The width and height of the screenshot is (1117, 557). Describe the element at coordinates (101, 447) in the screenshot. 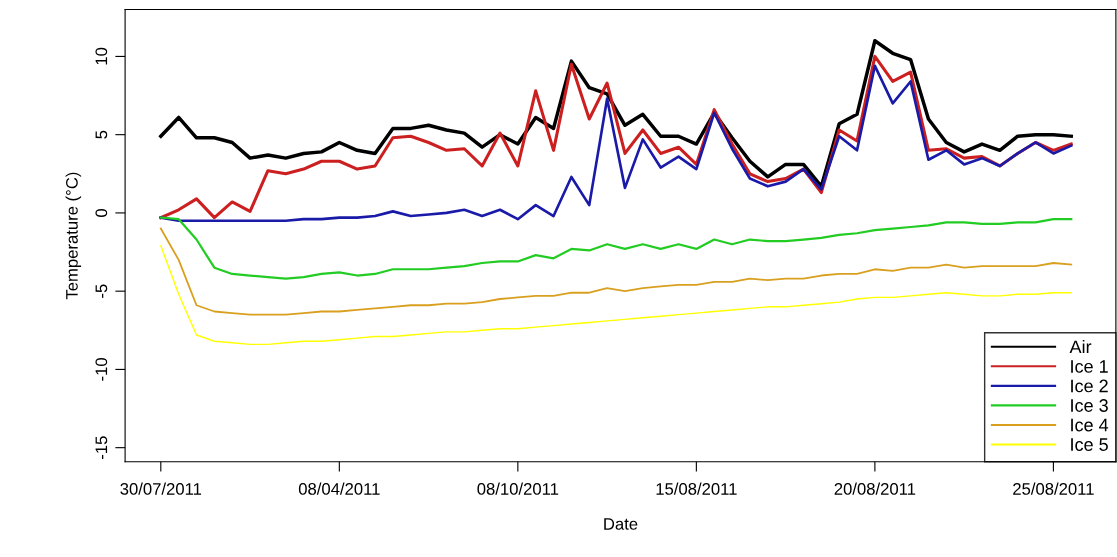

I see `y-tick-label: -15` at that location.